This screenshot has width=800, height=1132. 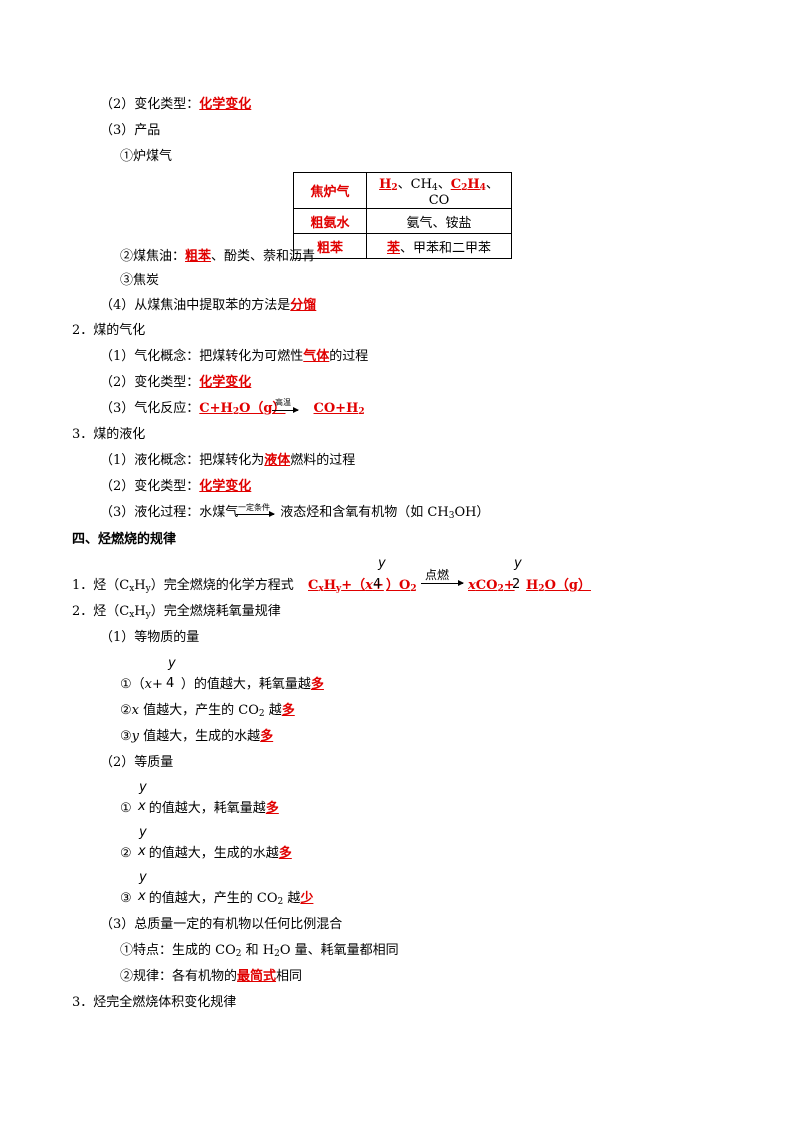 I want to click on line-equal-moles: （1）等物质的量, so click(x=150, y=637).